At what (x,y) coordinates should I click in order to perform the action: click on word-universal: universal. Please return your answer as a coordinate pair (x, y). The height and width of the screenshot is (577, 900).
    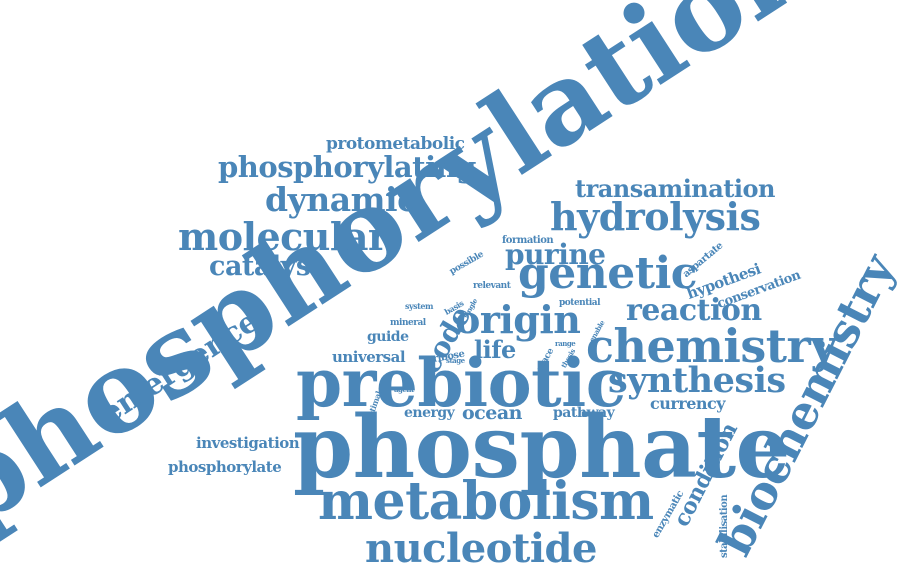
    Looking at the image, I should click on (369, 357).